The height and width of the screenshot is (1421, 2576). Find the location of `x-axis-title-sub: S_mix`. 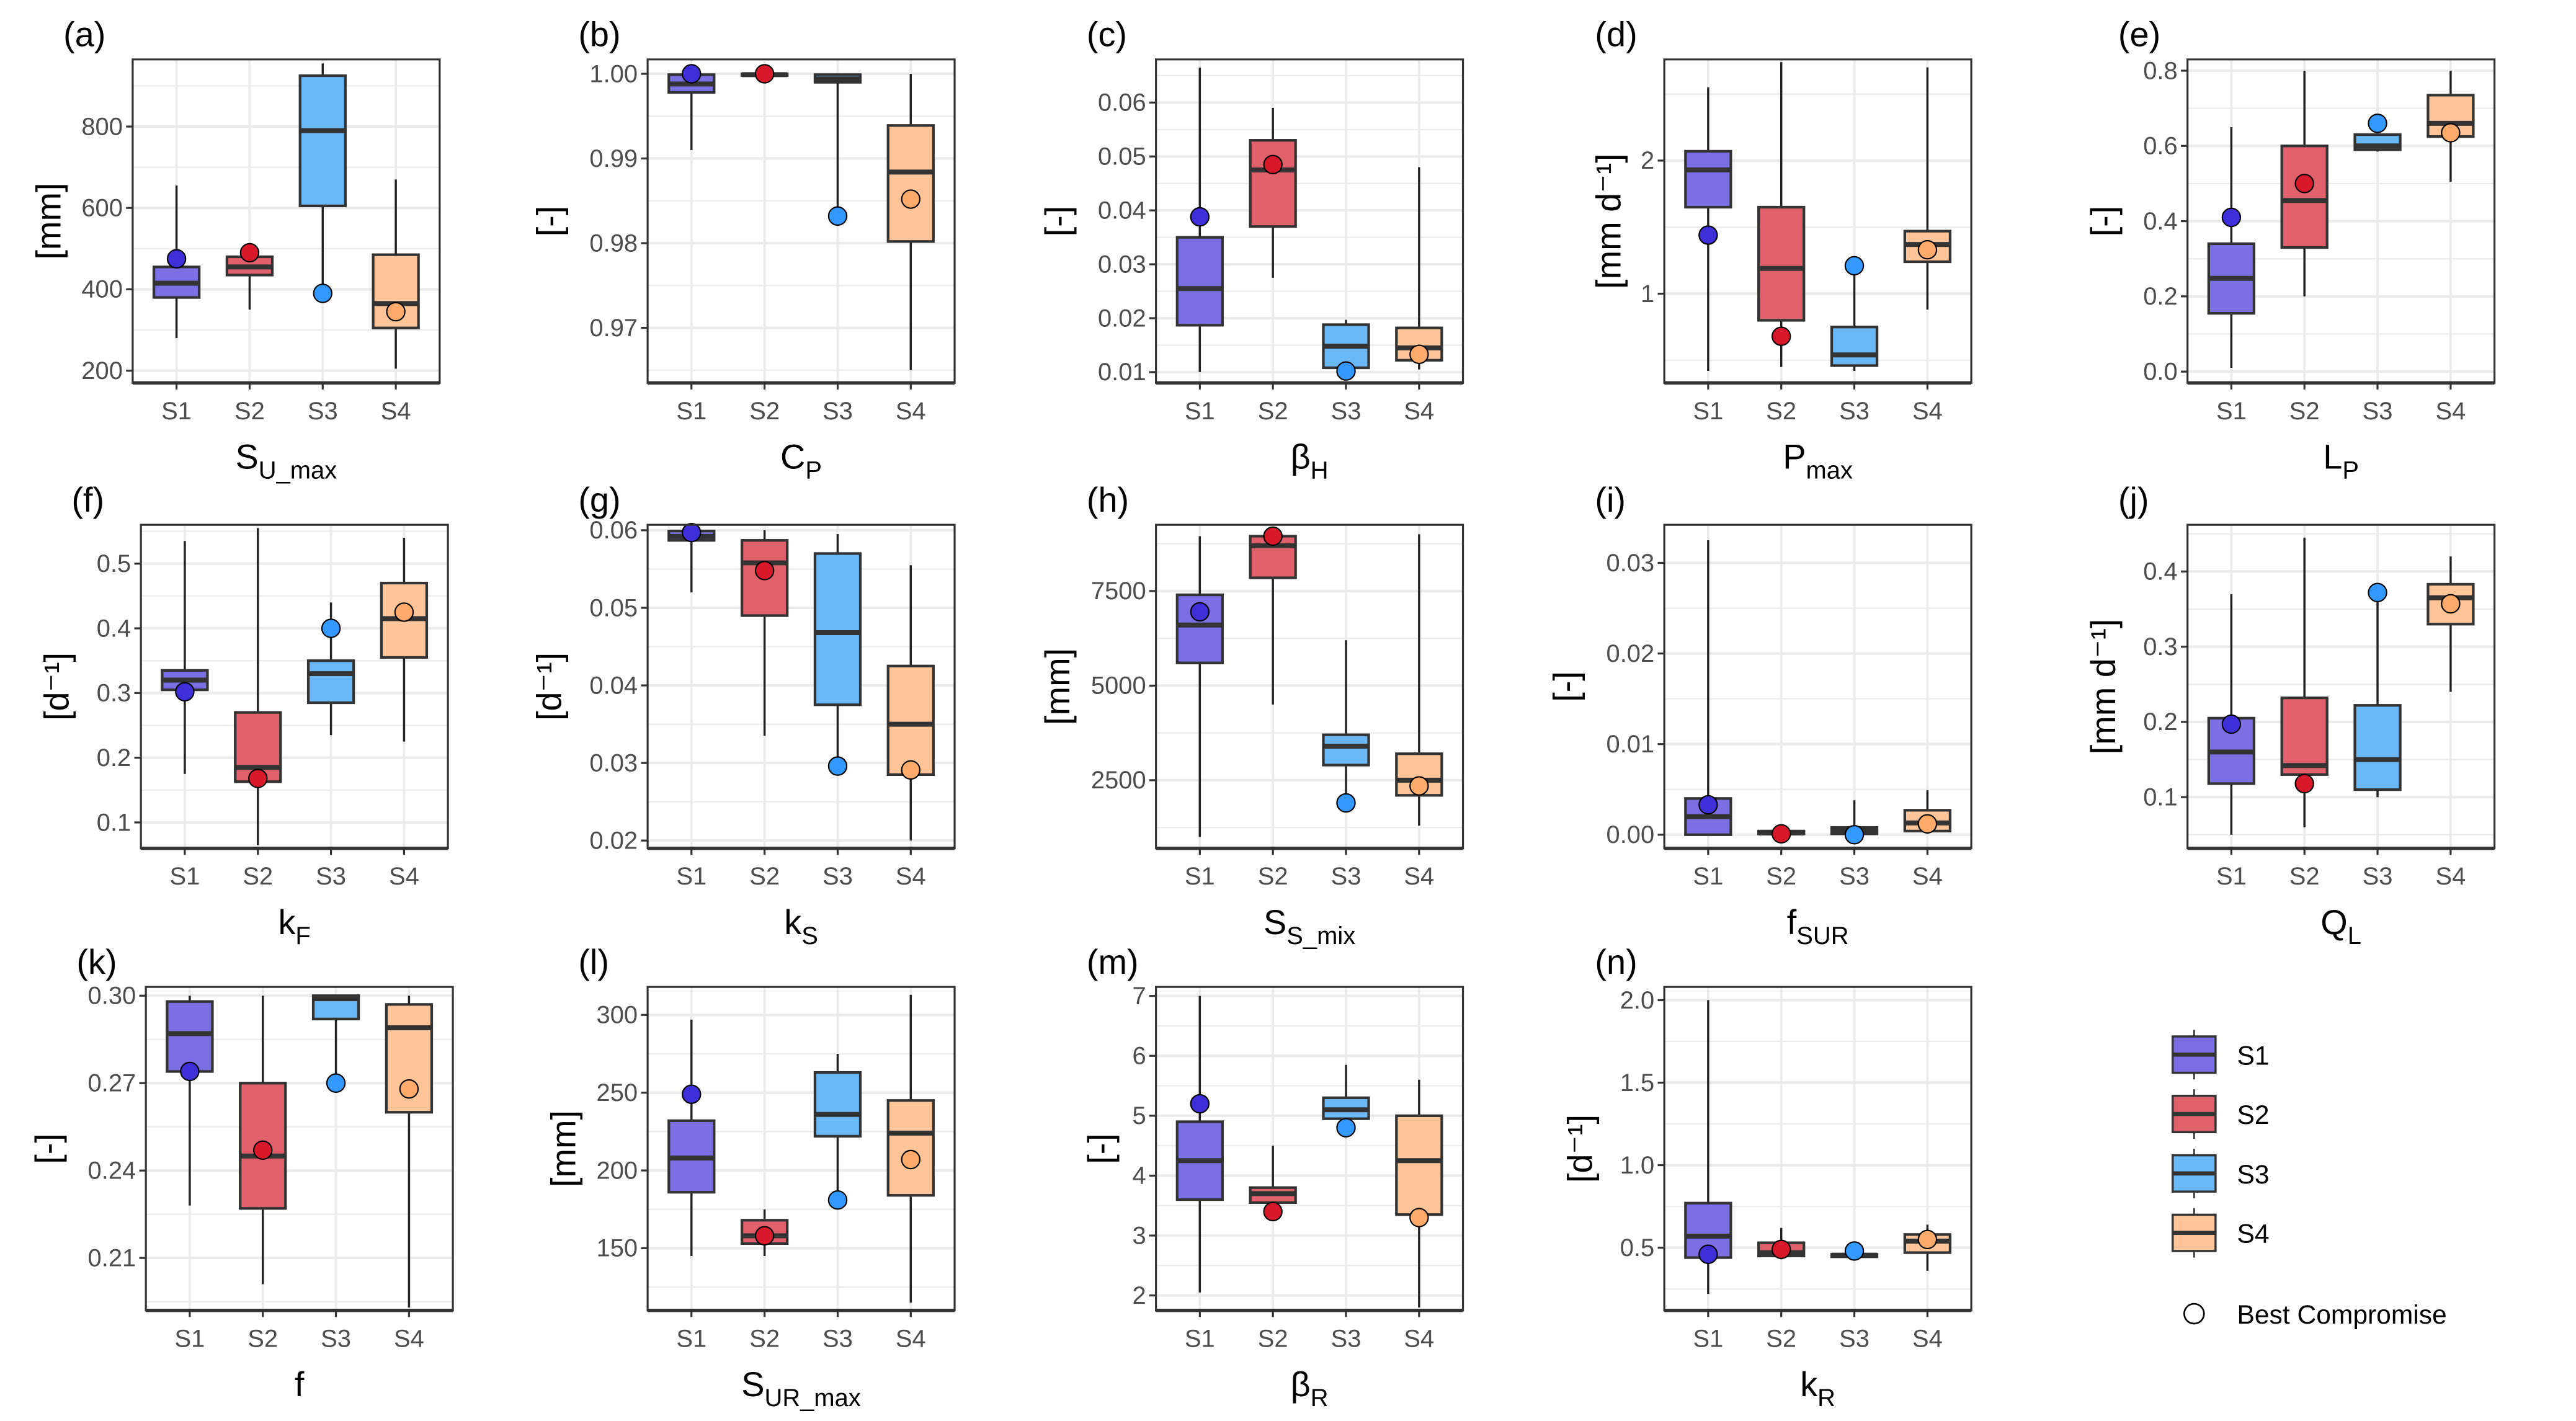

x-axis-title-sub: S_mix is located at coordinates (1321, 936).